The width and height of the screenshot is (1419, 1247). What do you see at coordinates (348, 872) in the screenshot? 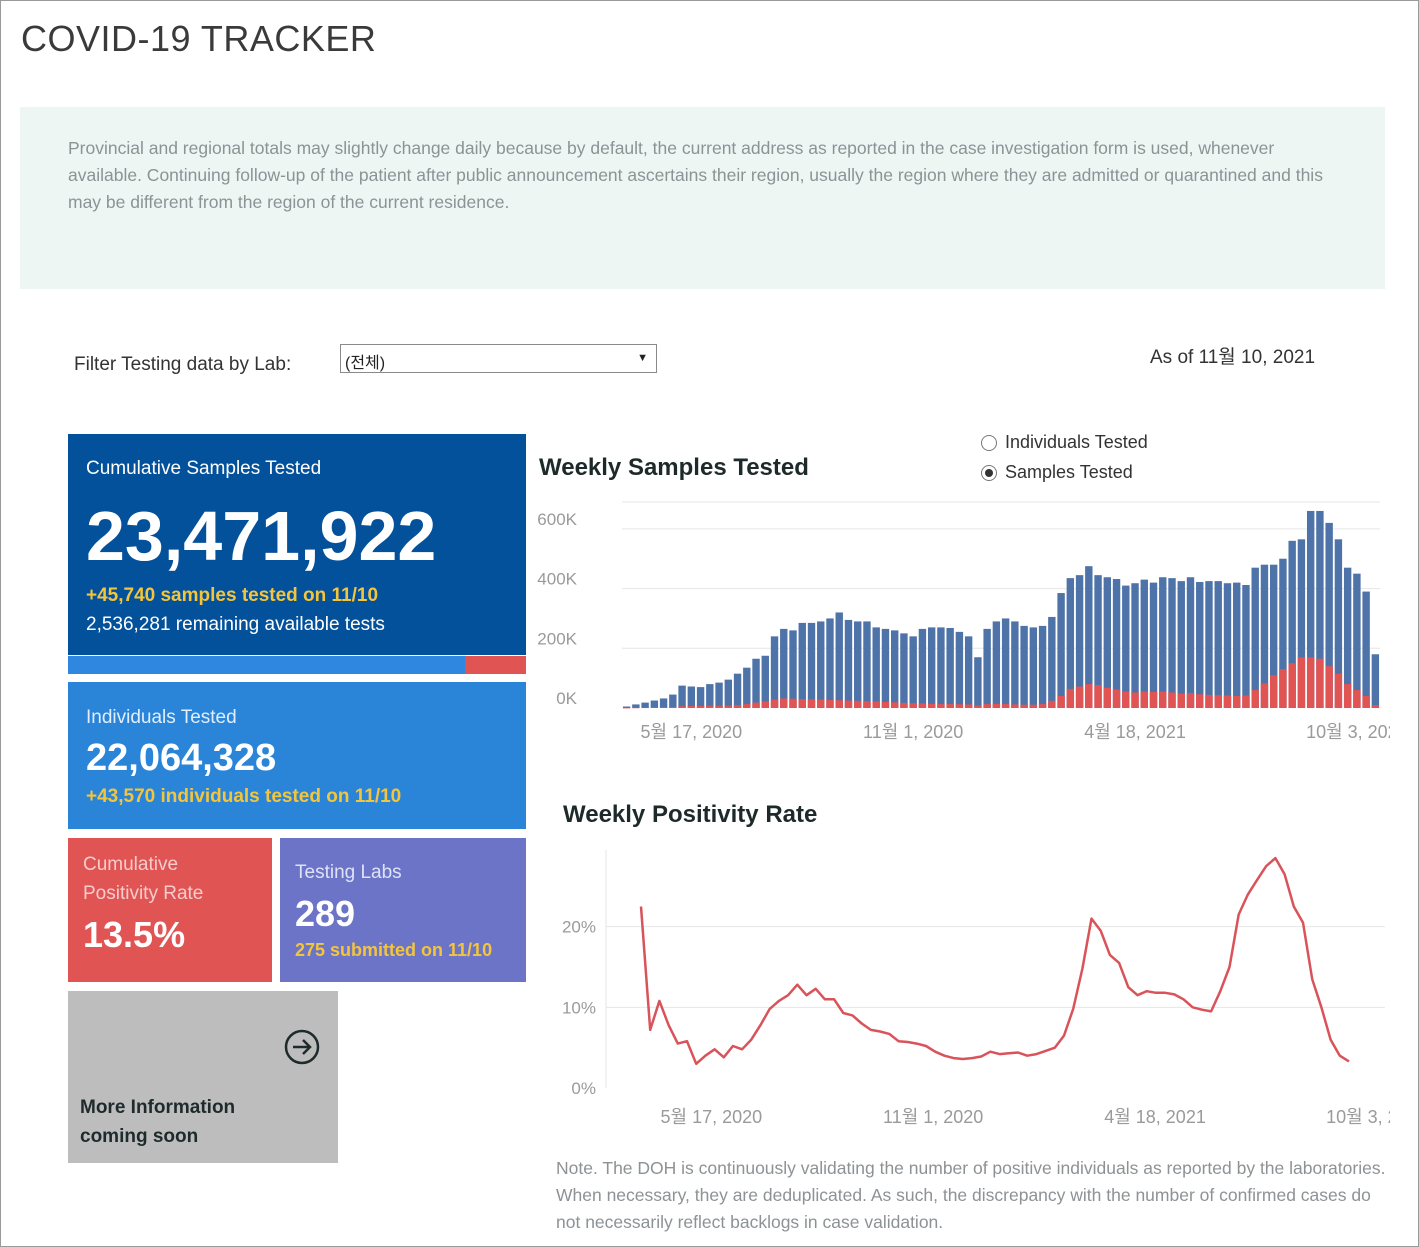
I see `testing-labs-label: Testing Labs` at bounding box center [348, 872].